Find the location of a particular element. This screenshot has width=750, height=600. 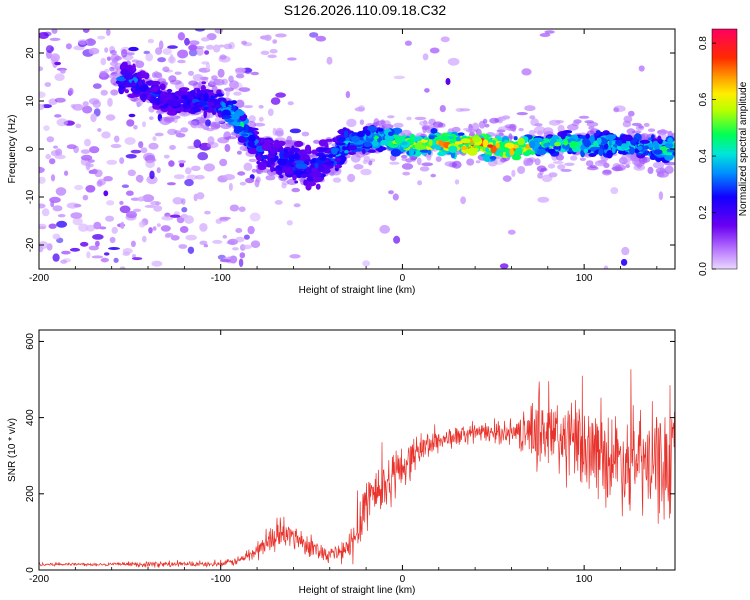

x-tick-label: -200 is located at coordinates (39, 579).